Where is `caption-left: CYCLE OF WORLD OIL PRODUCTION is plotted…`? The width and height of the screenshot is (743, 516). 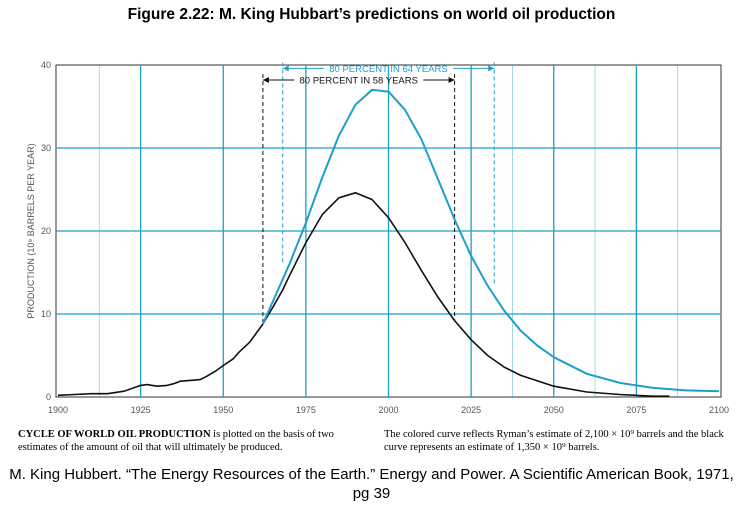 caption-left: CYCLE OF WORLD OIL PRODUCTION is plotted… is located at coordinates (194, 441).